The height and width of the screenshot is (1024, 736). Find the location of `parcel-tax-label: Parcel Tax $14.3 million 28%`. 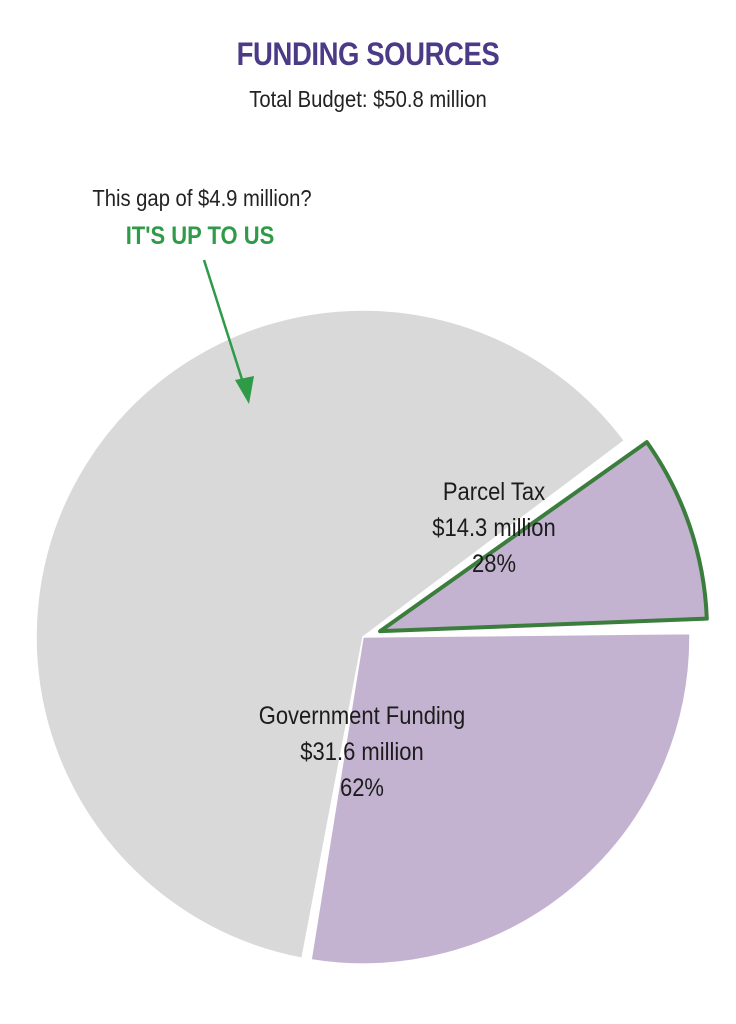

parcel-tax-label: Parcel Tax $14.3 million 28% is located at coordinates (493, 528).